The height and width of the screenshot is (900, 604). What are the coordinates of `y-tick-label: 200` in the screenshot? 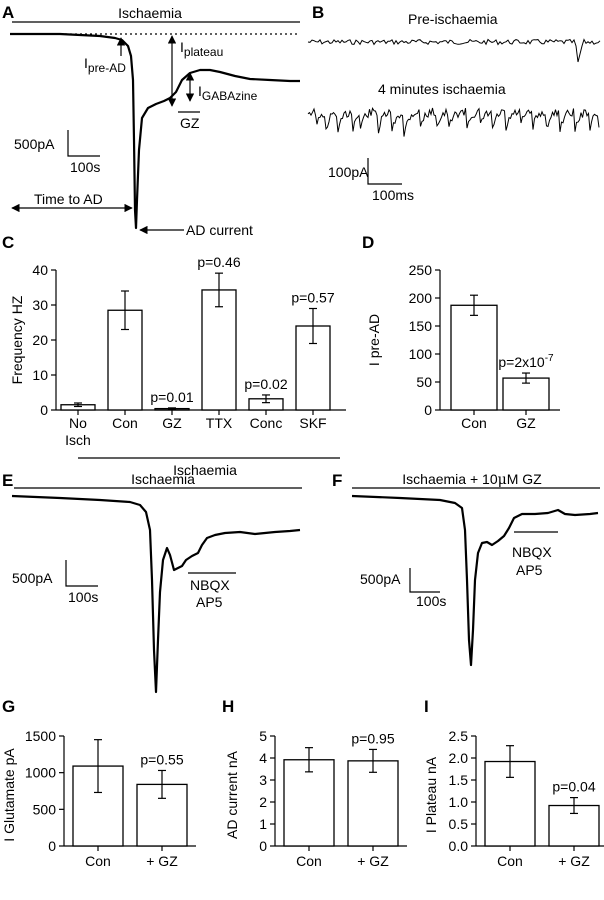 It's located at (421, 298).